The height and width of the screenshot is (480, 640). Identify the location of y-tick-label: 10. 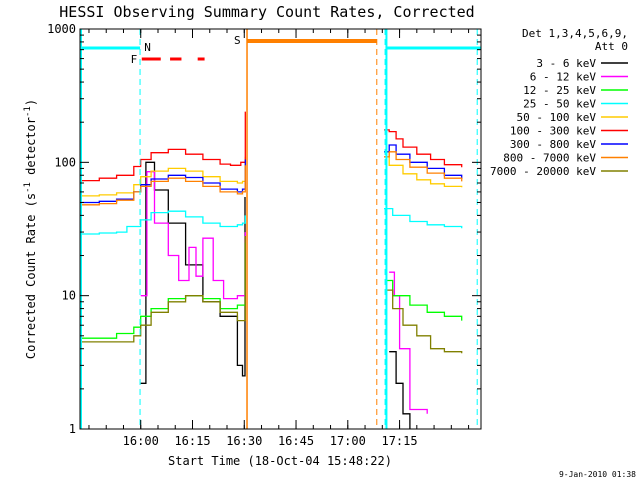
(69, 296).